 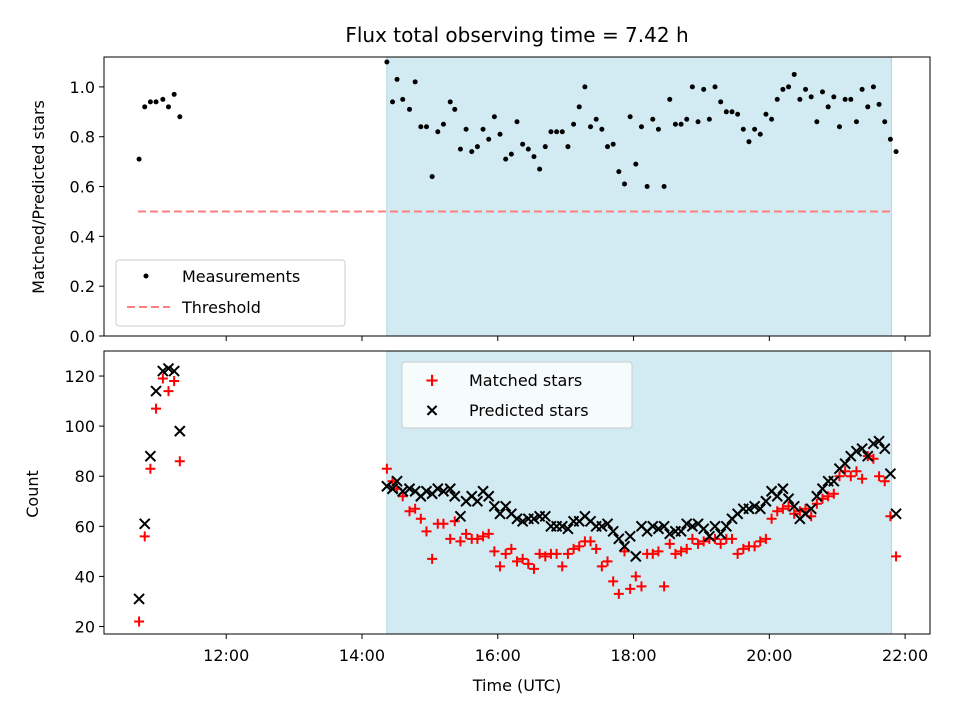 What do you see at coordinates (146, 276) in the screenshot?
I see `legend-marker-measurements` at bounding box center [146, 276].